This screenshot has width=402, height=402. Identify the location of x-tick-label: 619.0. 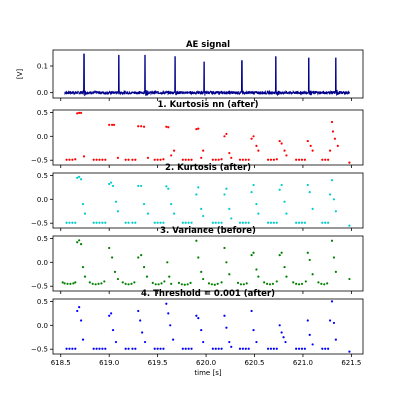
(109, 363).